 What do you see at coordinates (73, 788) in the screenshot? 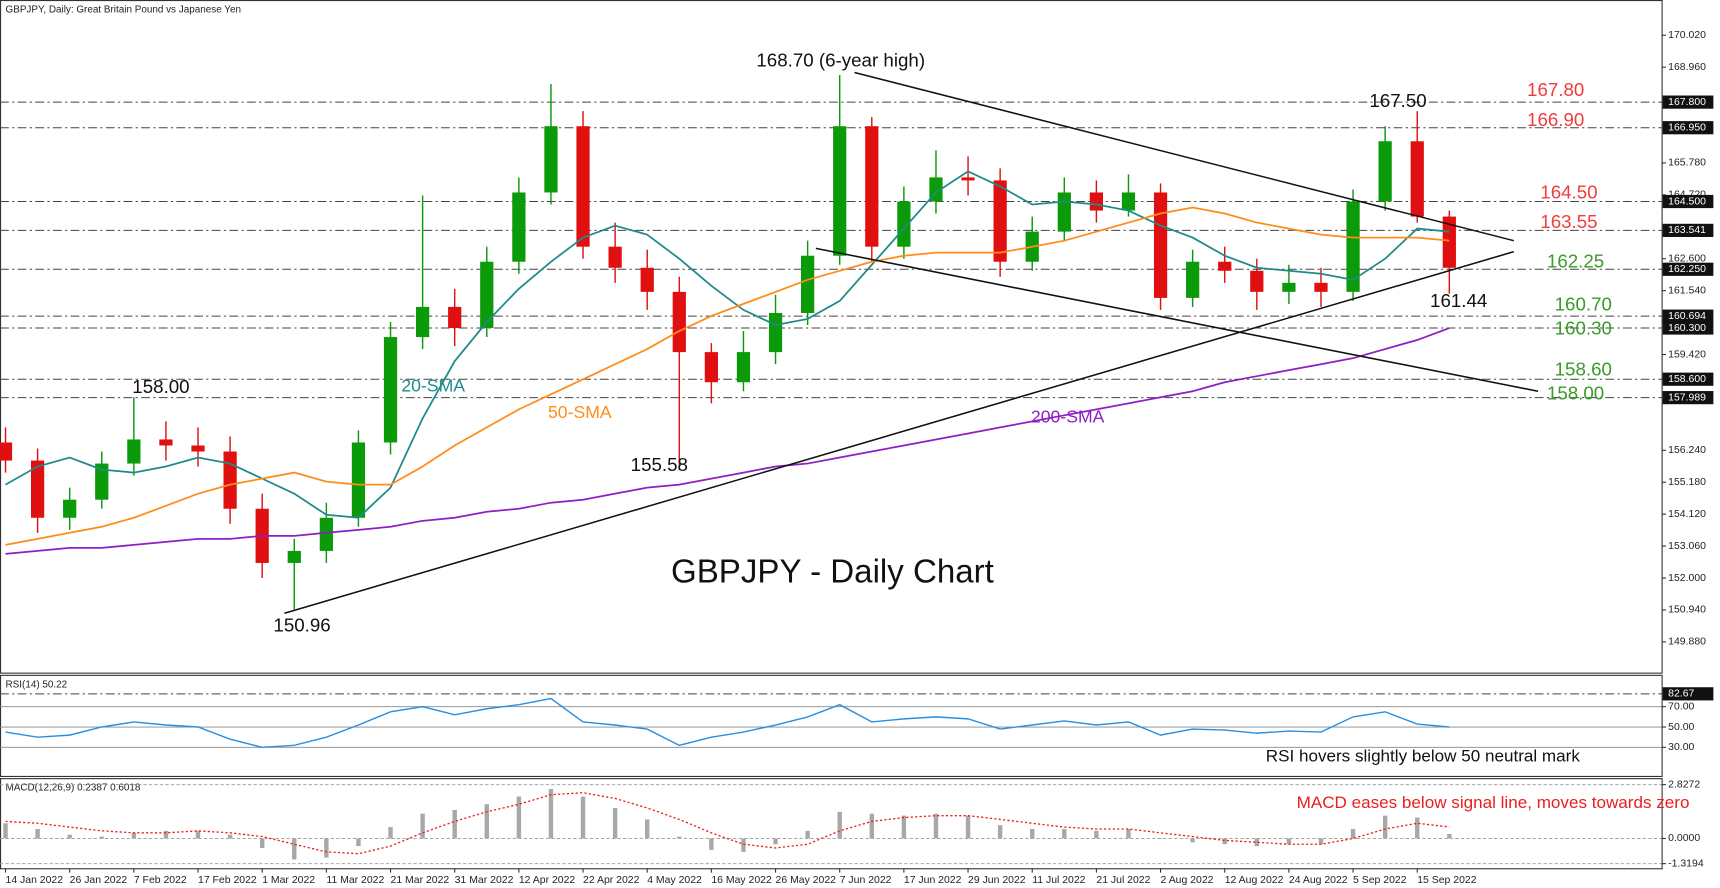
I see `pane-header: MACD(12,26,9) 0.2387 0.6018` at bounding box center [73, 788].